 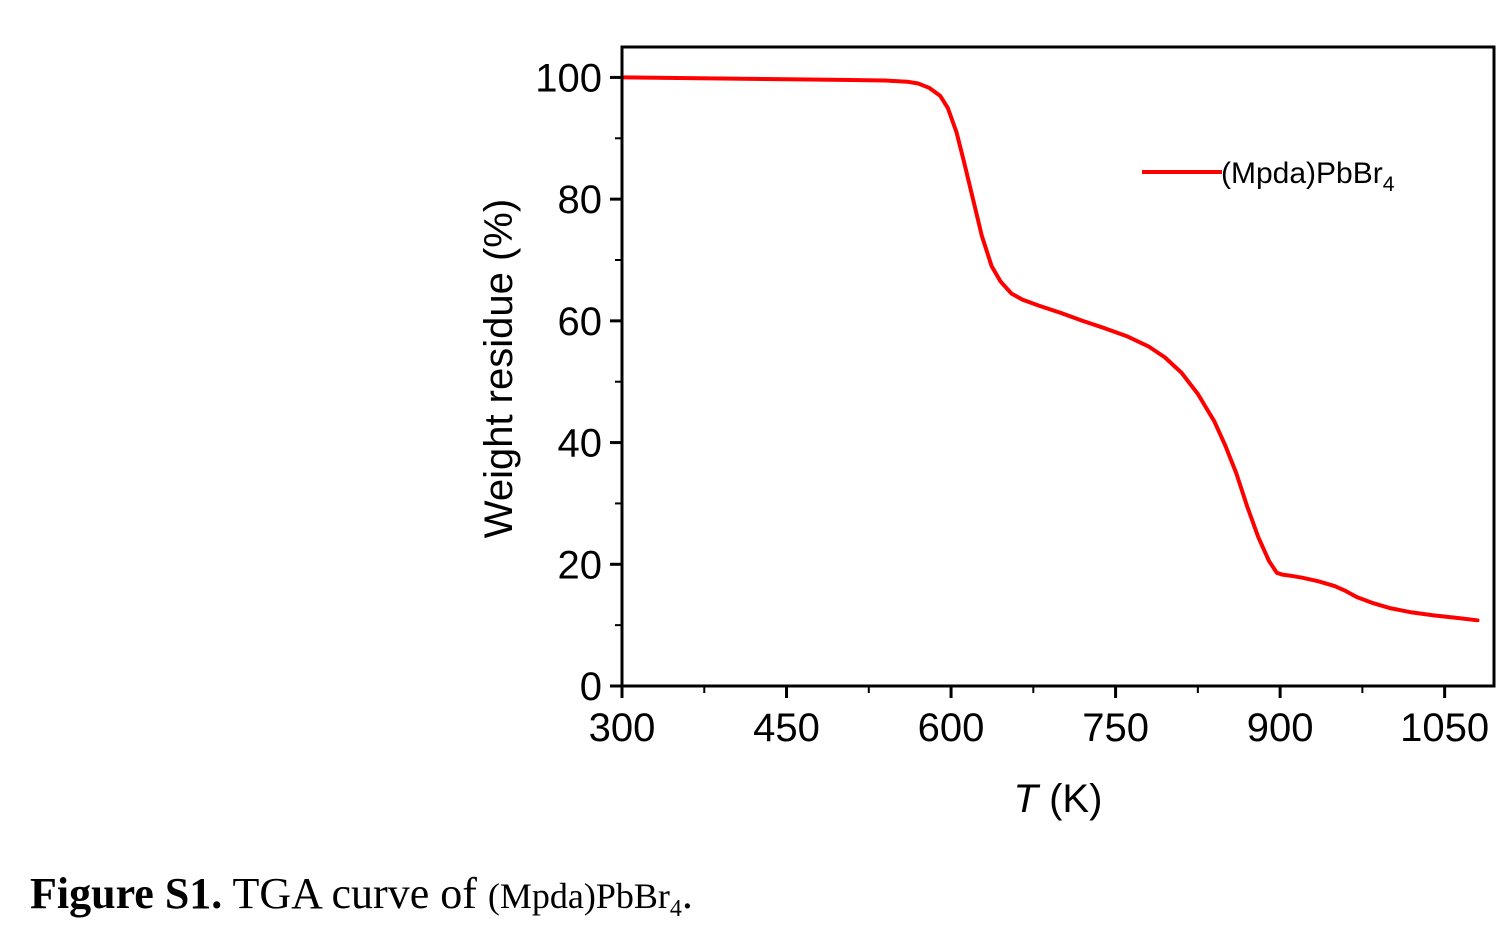 What do you see at coordinates (580, 444) in the screenshot?
I see `y-tick-label: 40` at bounding box center [580, 444].